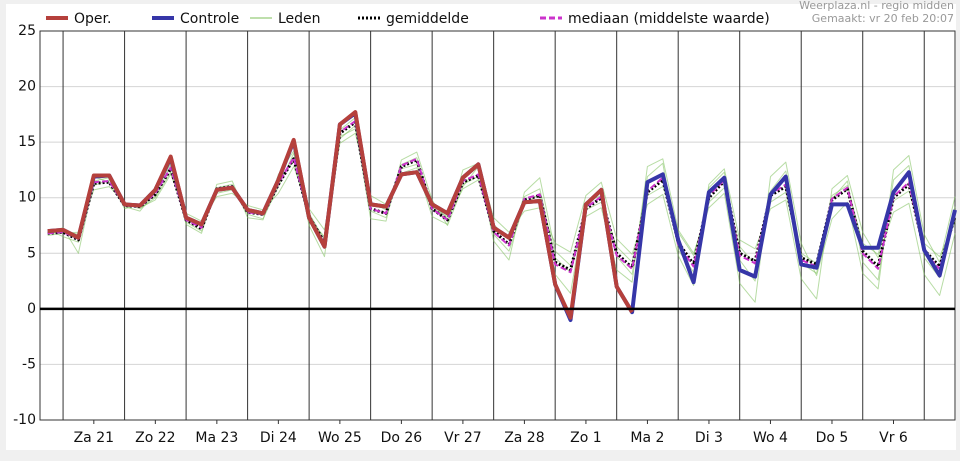 The image size is (960, 461). Describe the element at coordinates (893, 438) in the screenshot. I see `x-tick-label: Vr 6` at that location.